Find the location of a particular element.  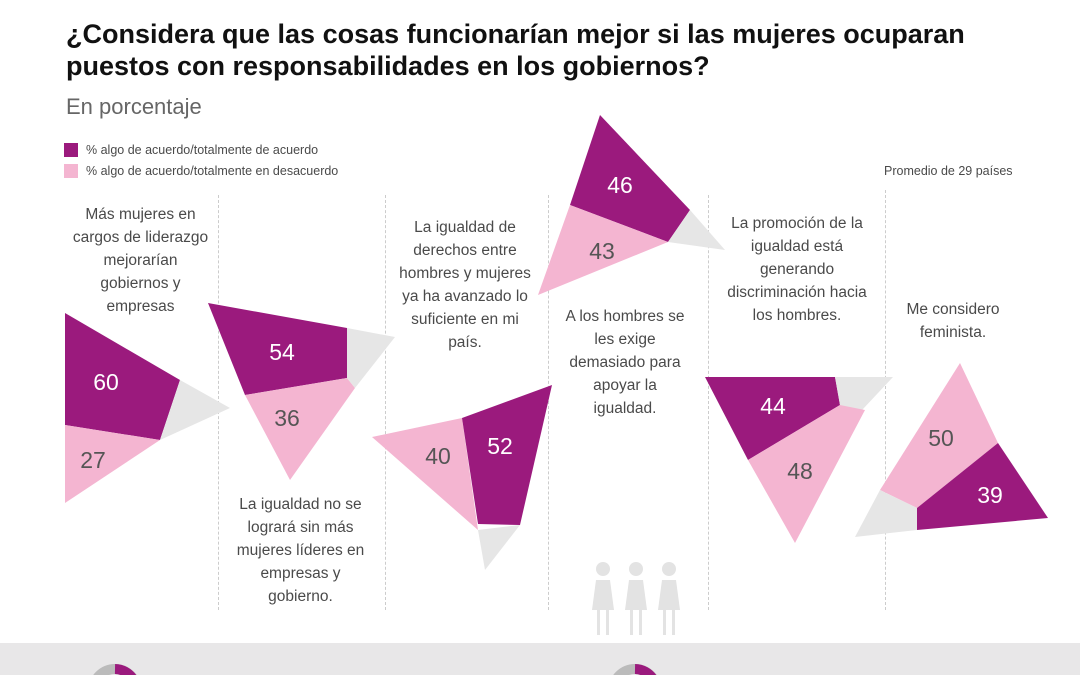

legend-item-agree: % algo de acuerdo/totalmente de acuerdo is located at coordinates (191, 150).